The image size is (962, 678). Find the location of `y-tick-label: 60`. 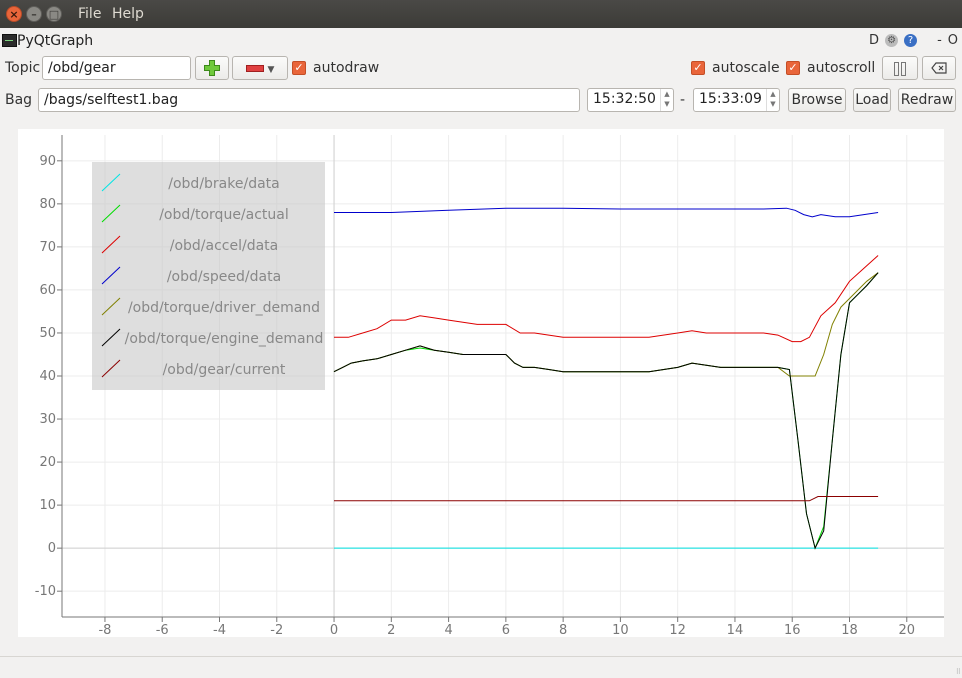

y-tick-label: 60 is located at coordinates (47, 290).